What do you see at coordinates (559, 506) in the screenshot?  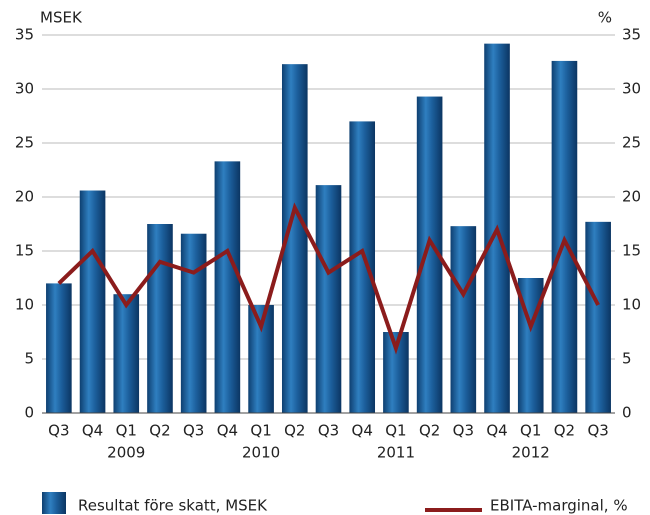 I see `legend-label: EBITA-marginal, %` at bounding box center [559, 506].